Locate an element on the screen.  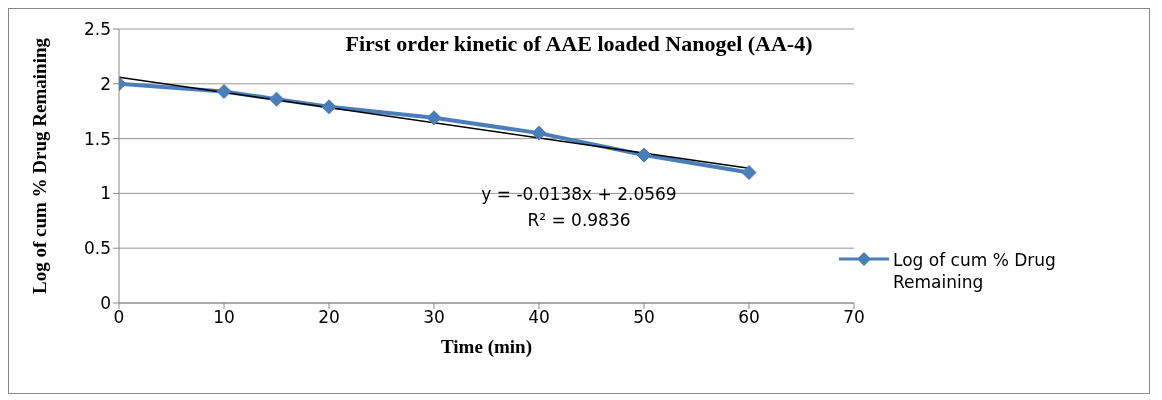
x-tick-label: 40 is located at coordinates (539, 317).